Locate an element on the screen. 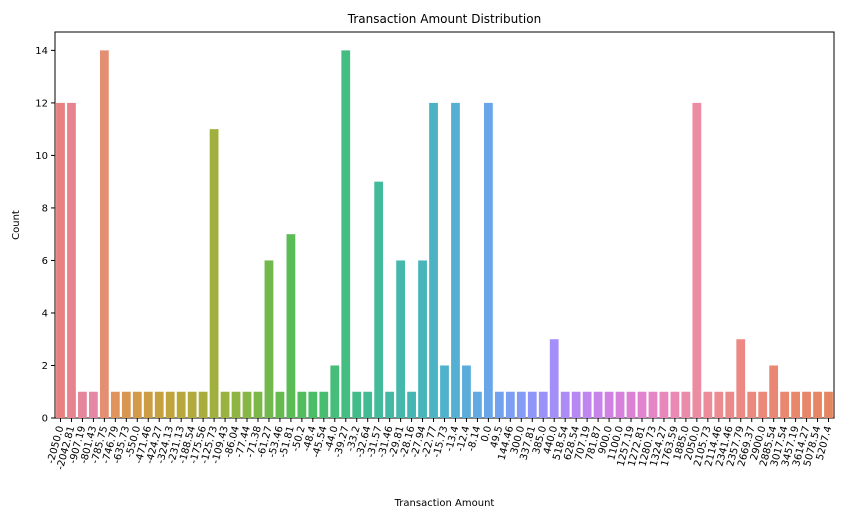 This screenshot has width=847, height=520. y-tick-label: 14 is located at coordinates (41, 51).